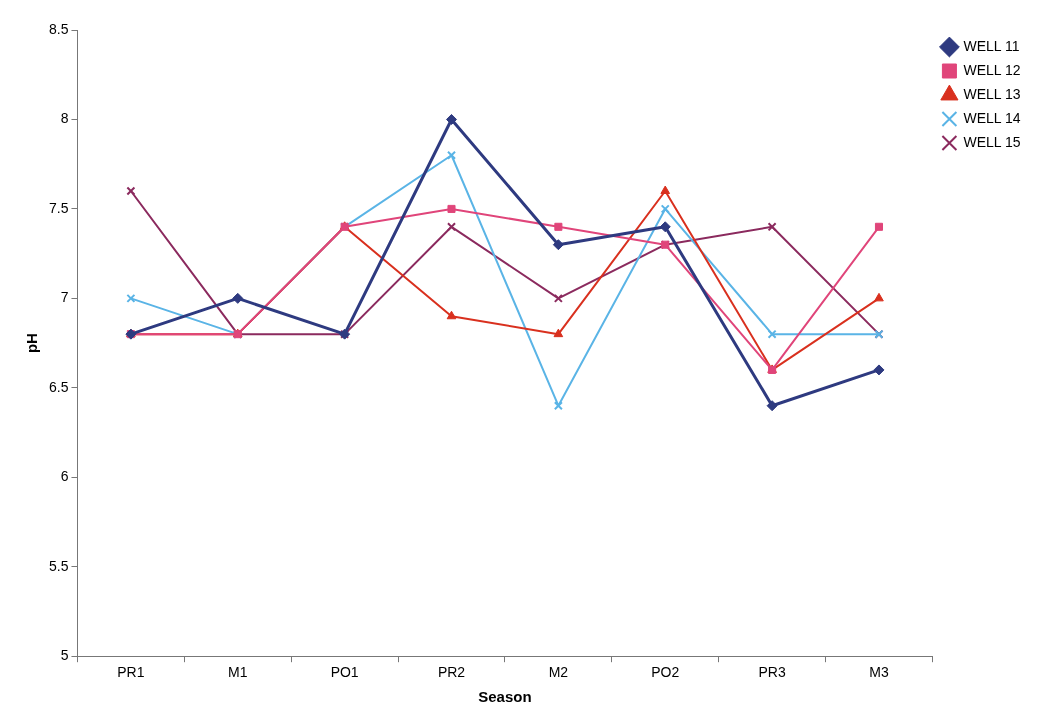 This screenshot has width=1061, height=721. I want to click on x-tick-label: M1, so click(238, 672).